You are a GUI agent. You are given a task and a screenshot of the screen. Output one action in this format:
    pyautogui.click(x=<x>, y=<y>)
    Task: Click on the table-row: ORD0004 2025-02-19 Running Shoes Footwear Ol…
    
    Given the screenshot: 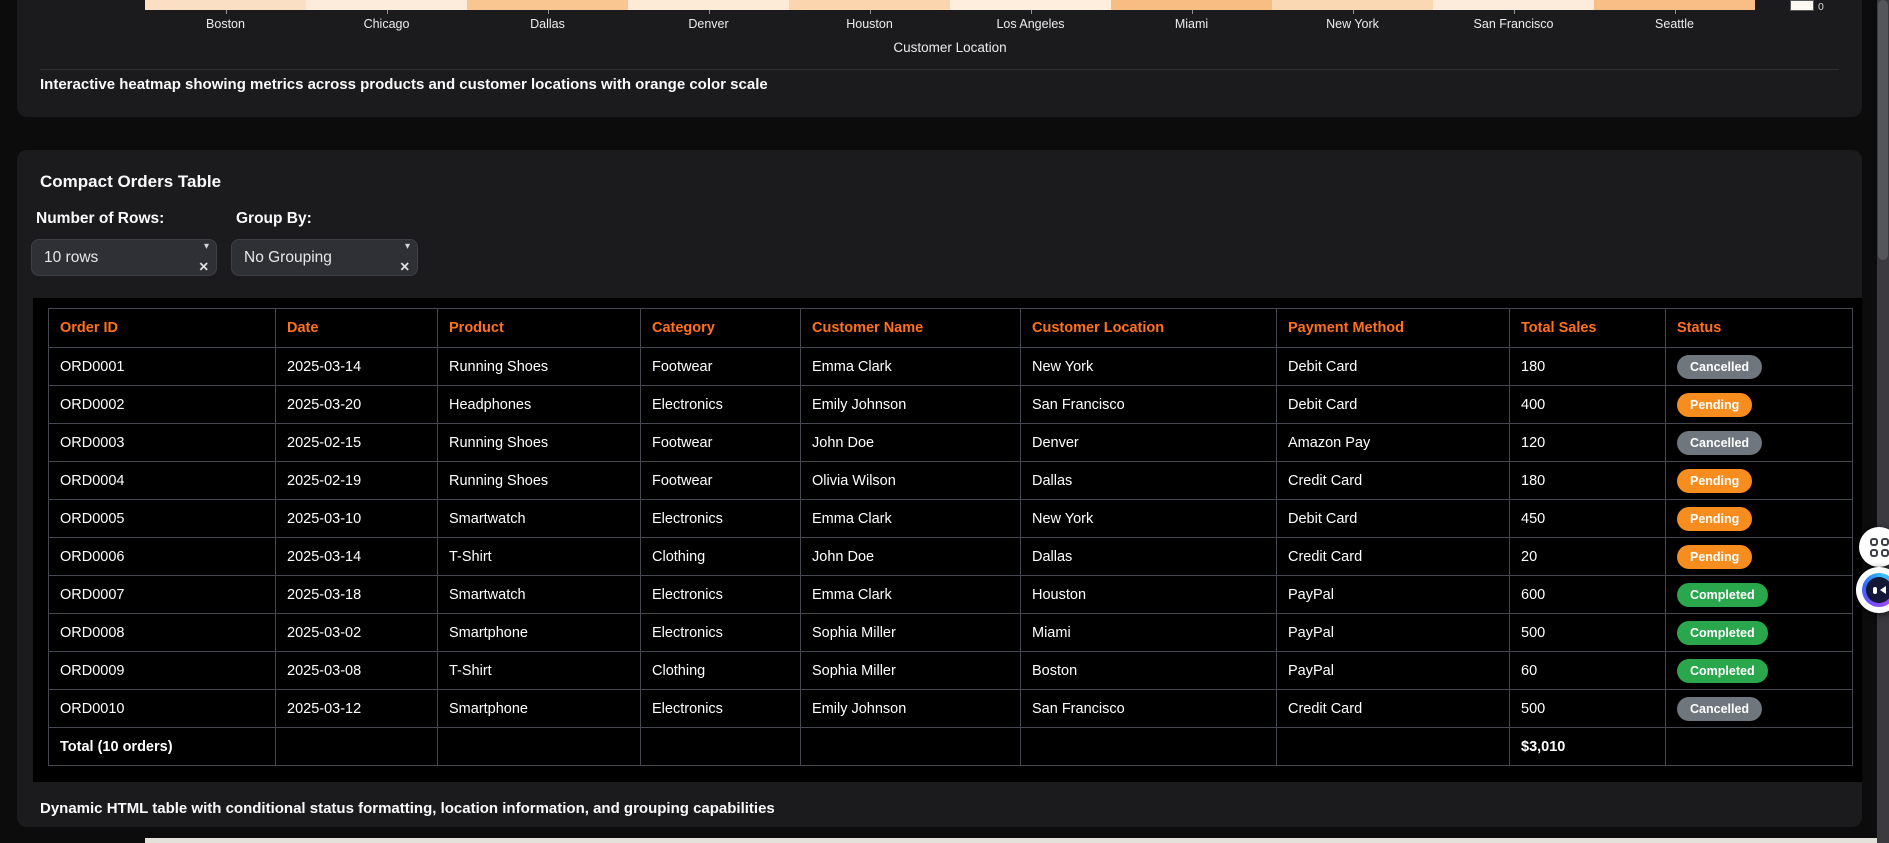 What is the action you would take?
    pyautogui.click(x=950, y=480)
    